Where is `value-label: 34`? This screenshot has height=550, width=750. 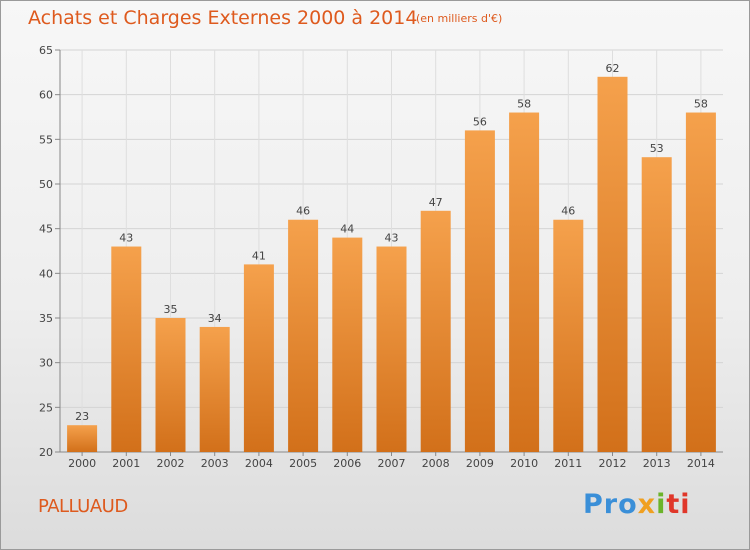
value-label: 34 is located at coordinates (215, 318).